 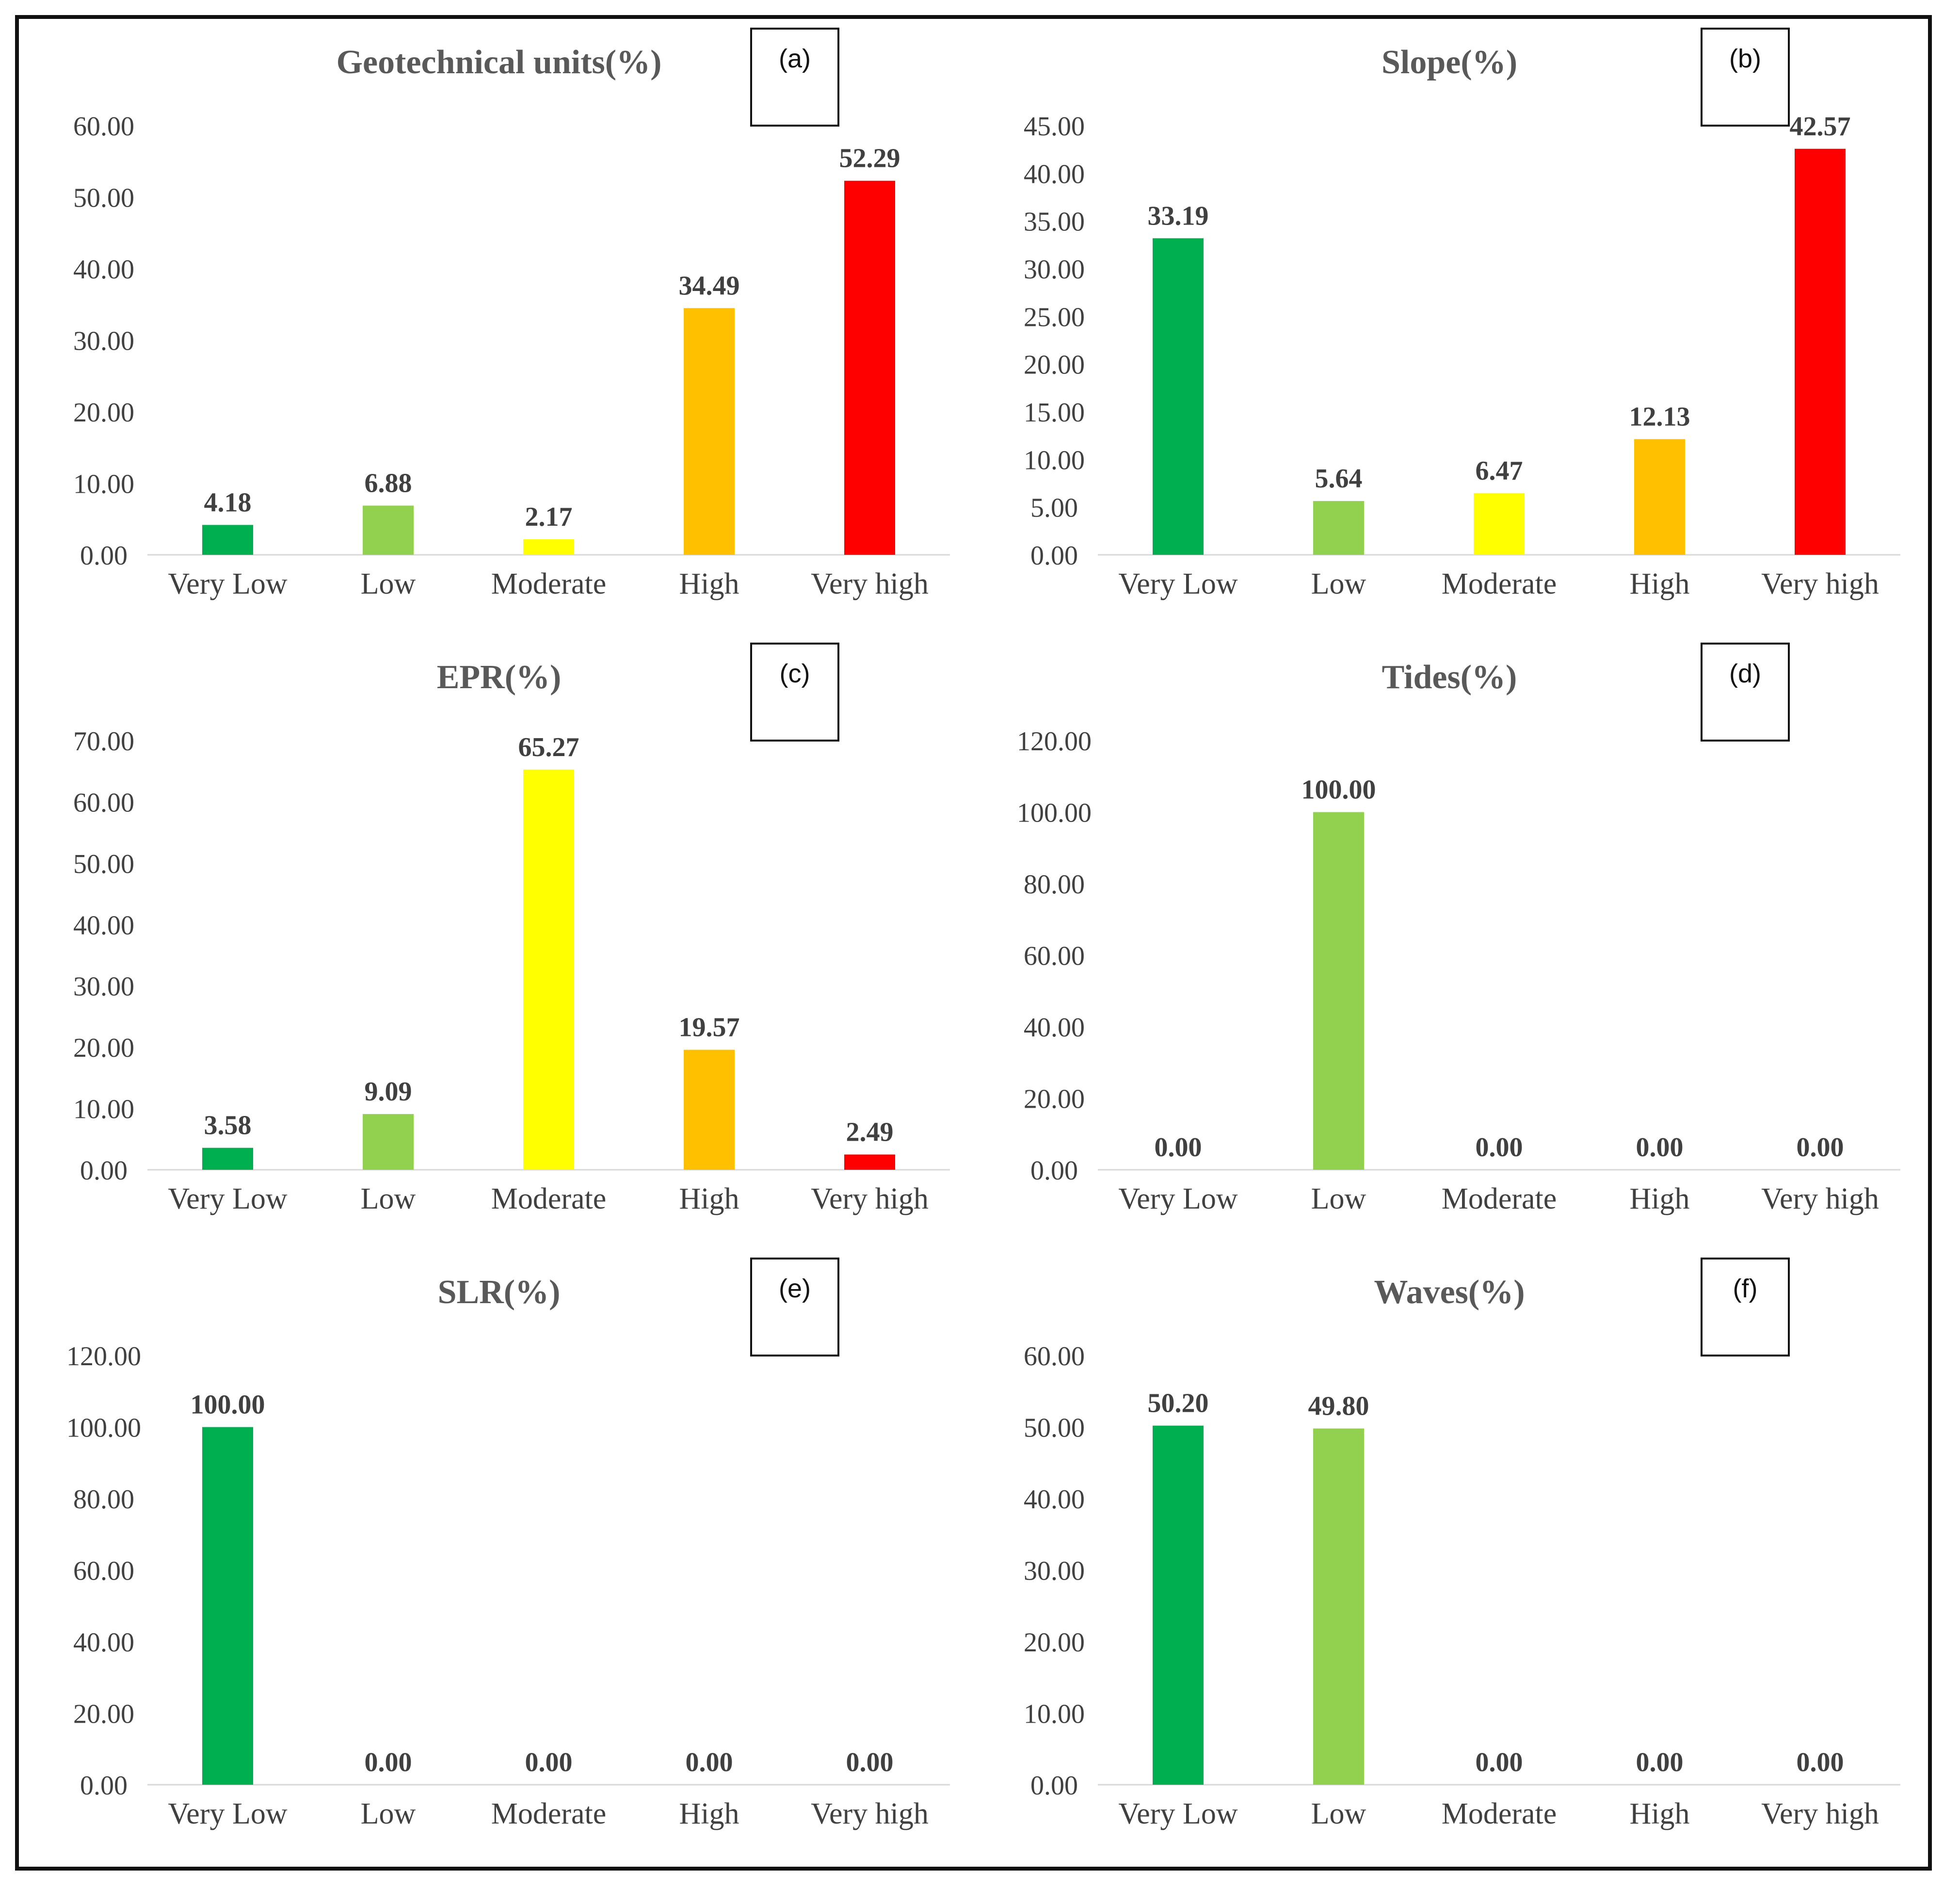 What do you see at coordinates (709, 286) in the screenshot?
I see `data-label: 34.49` at bounding box center [709, 286].